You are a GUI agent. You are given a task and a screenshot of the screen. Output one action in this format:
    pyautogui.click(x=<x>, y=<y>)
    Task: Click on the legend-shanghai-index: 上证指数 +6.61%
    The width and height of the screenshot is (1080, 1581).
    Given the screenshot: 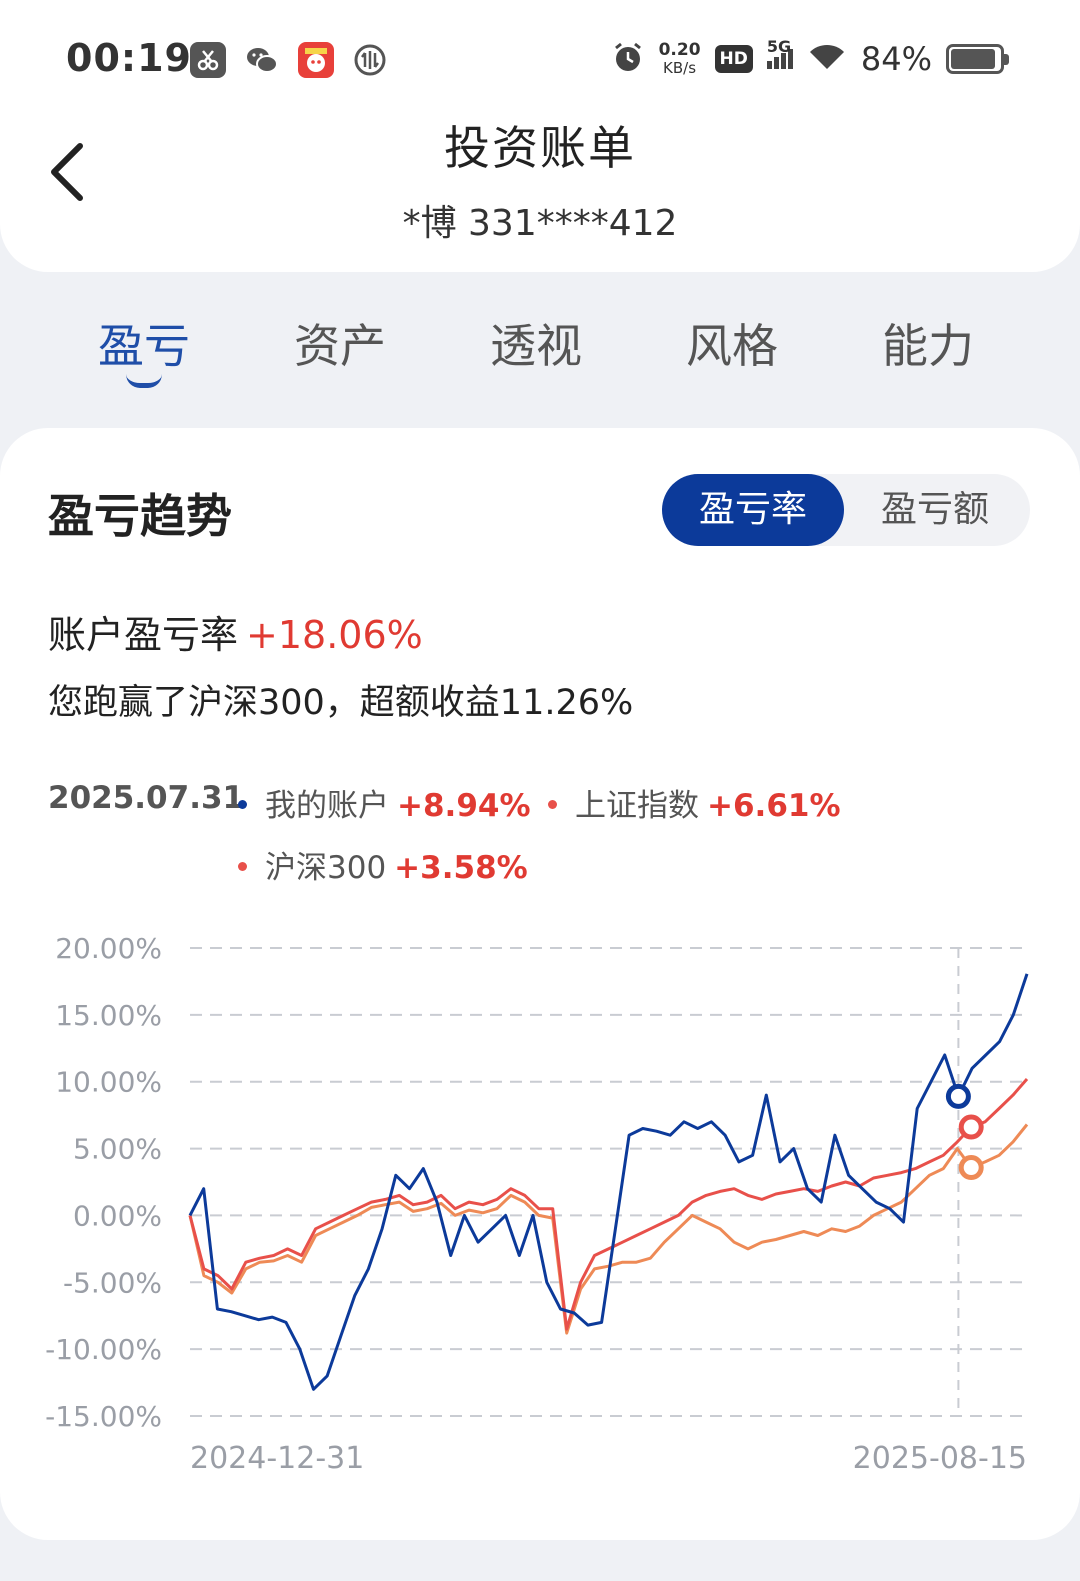 What is the action you would take?
    pyautogui.click(x=694, y=802)
    